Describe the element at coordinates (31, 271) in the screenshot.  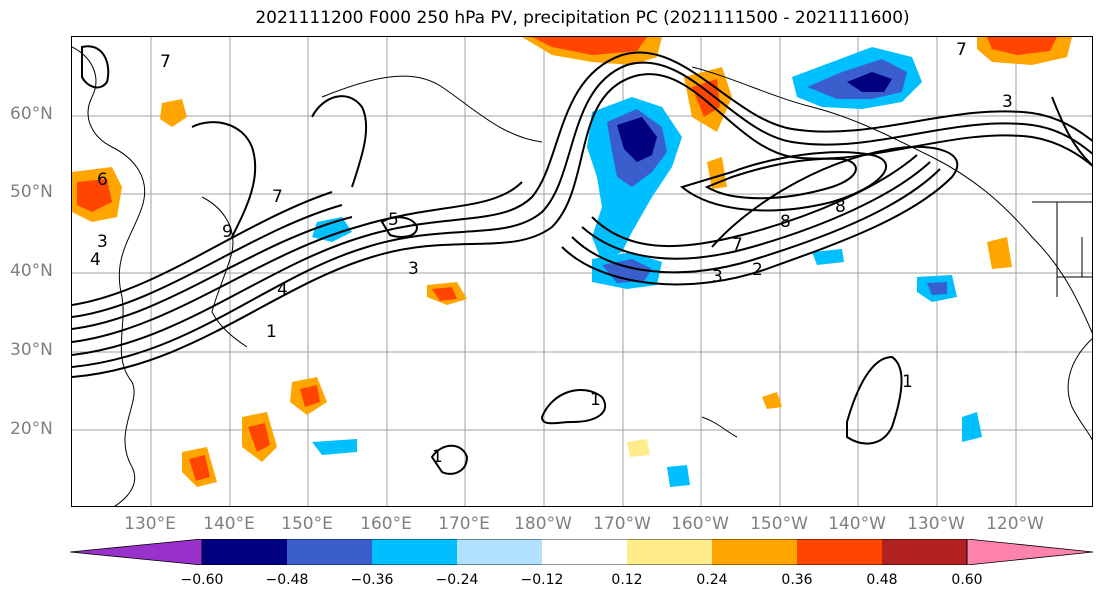
I see `lat-label-40n: 40°N` at that location.